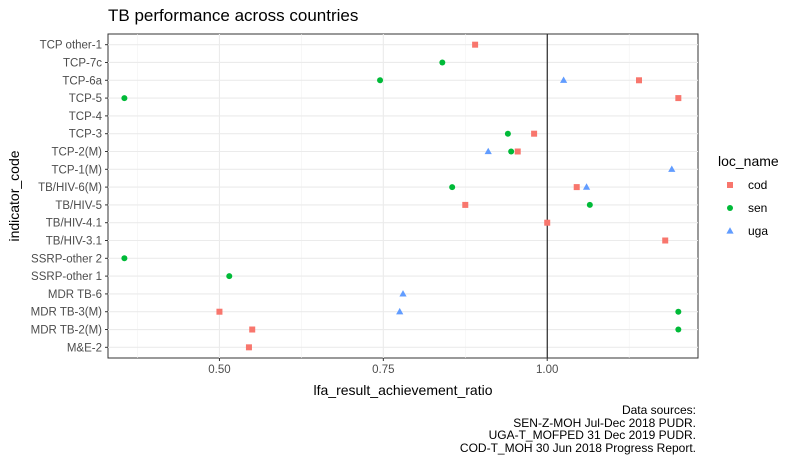  Describe the element at coordinates (78, 206) in the screenshot. I see `y-tick-label: TB/HIV-5` at that location.